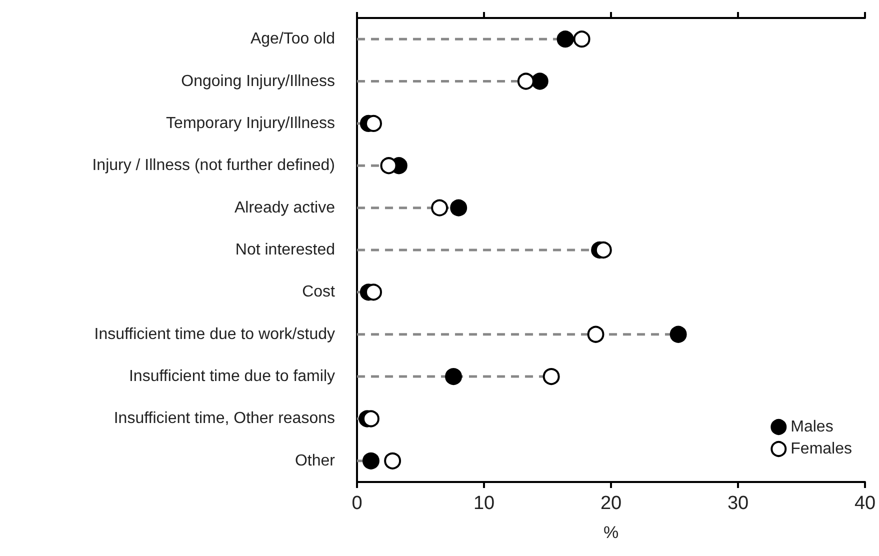 The height and width of the screenshot is (556, 879). What do you see at coordinates (812, 427) in the screenshot?
I see `legend-label: Males` at bounding box center [812, 427].